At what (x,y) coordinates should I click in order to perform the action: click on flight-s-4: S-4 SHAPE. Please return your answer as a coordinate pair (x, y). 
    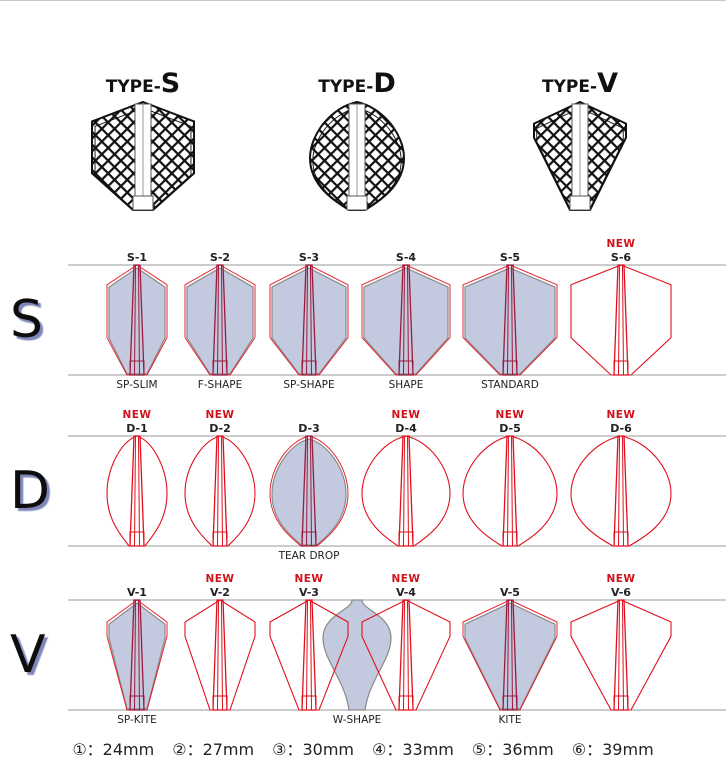
    Looking at the image, I should click on (406, 321).